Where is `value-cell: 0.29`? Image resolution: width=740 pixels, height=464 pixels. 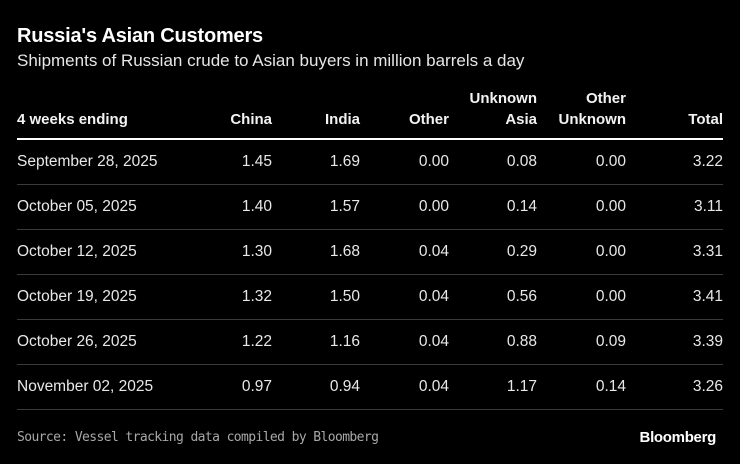 value-cell: 0.29 is located at coordinates (493, 252).